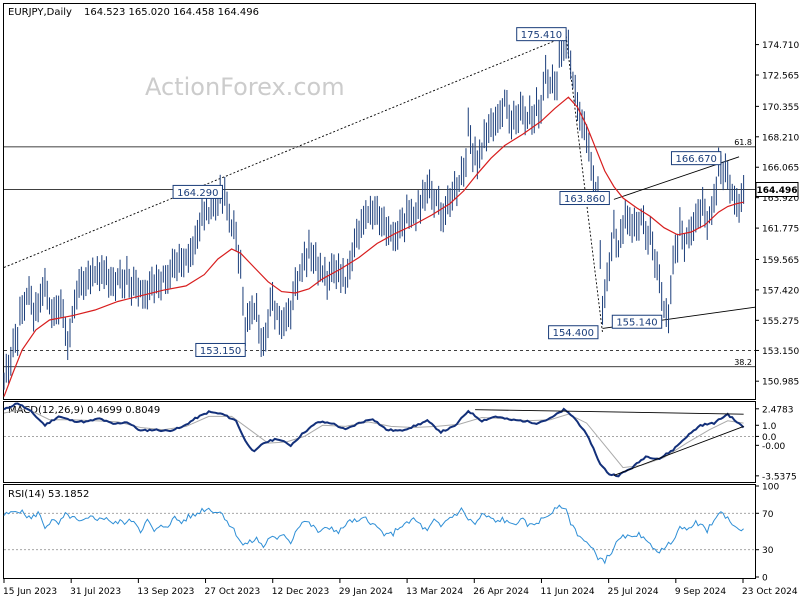 This screenshot has width=800, height=600. I want to click on ohlc-label: 164.523 165.020 164.458 164.496, so click(171, 12).